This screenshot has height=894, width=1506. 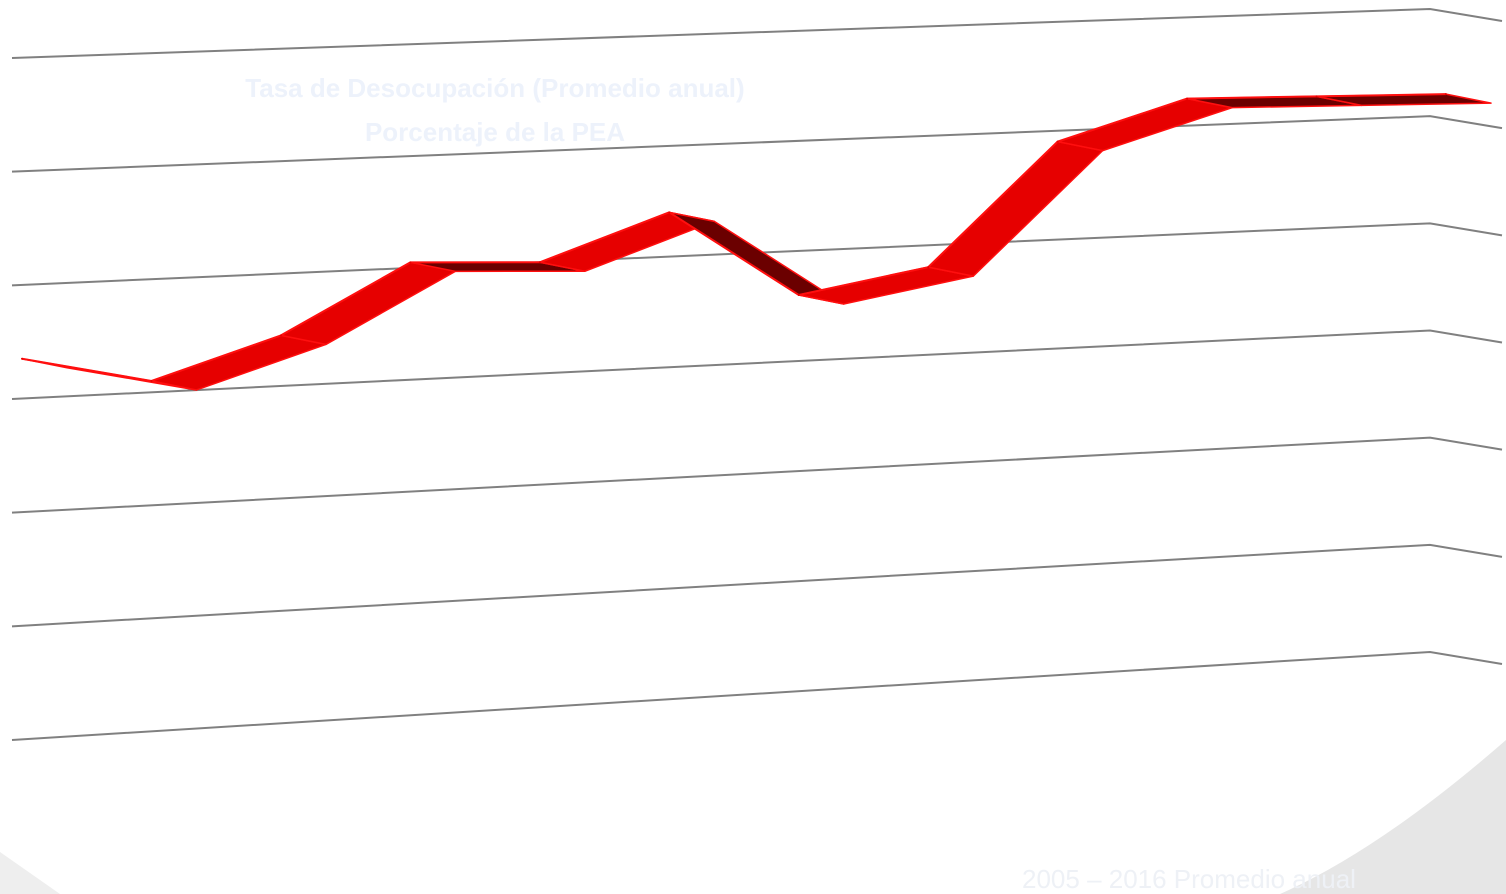 I want to click on background-shape-left, so click(x=30, y=873).